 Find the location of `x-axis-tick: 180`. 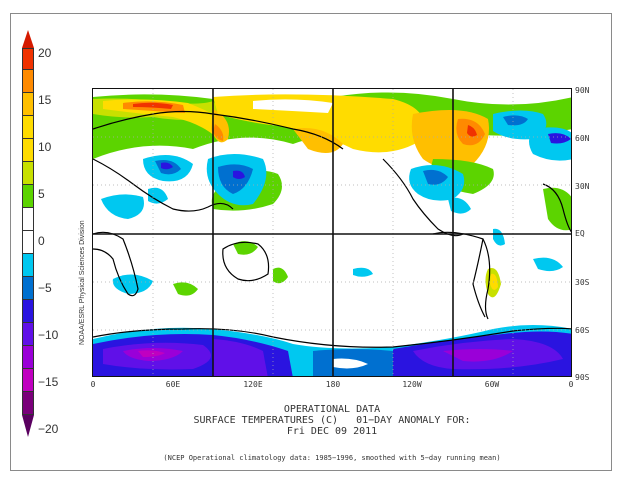

x-axis-tick: 180 is located at coordinates (333, 384).